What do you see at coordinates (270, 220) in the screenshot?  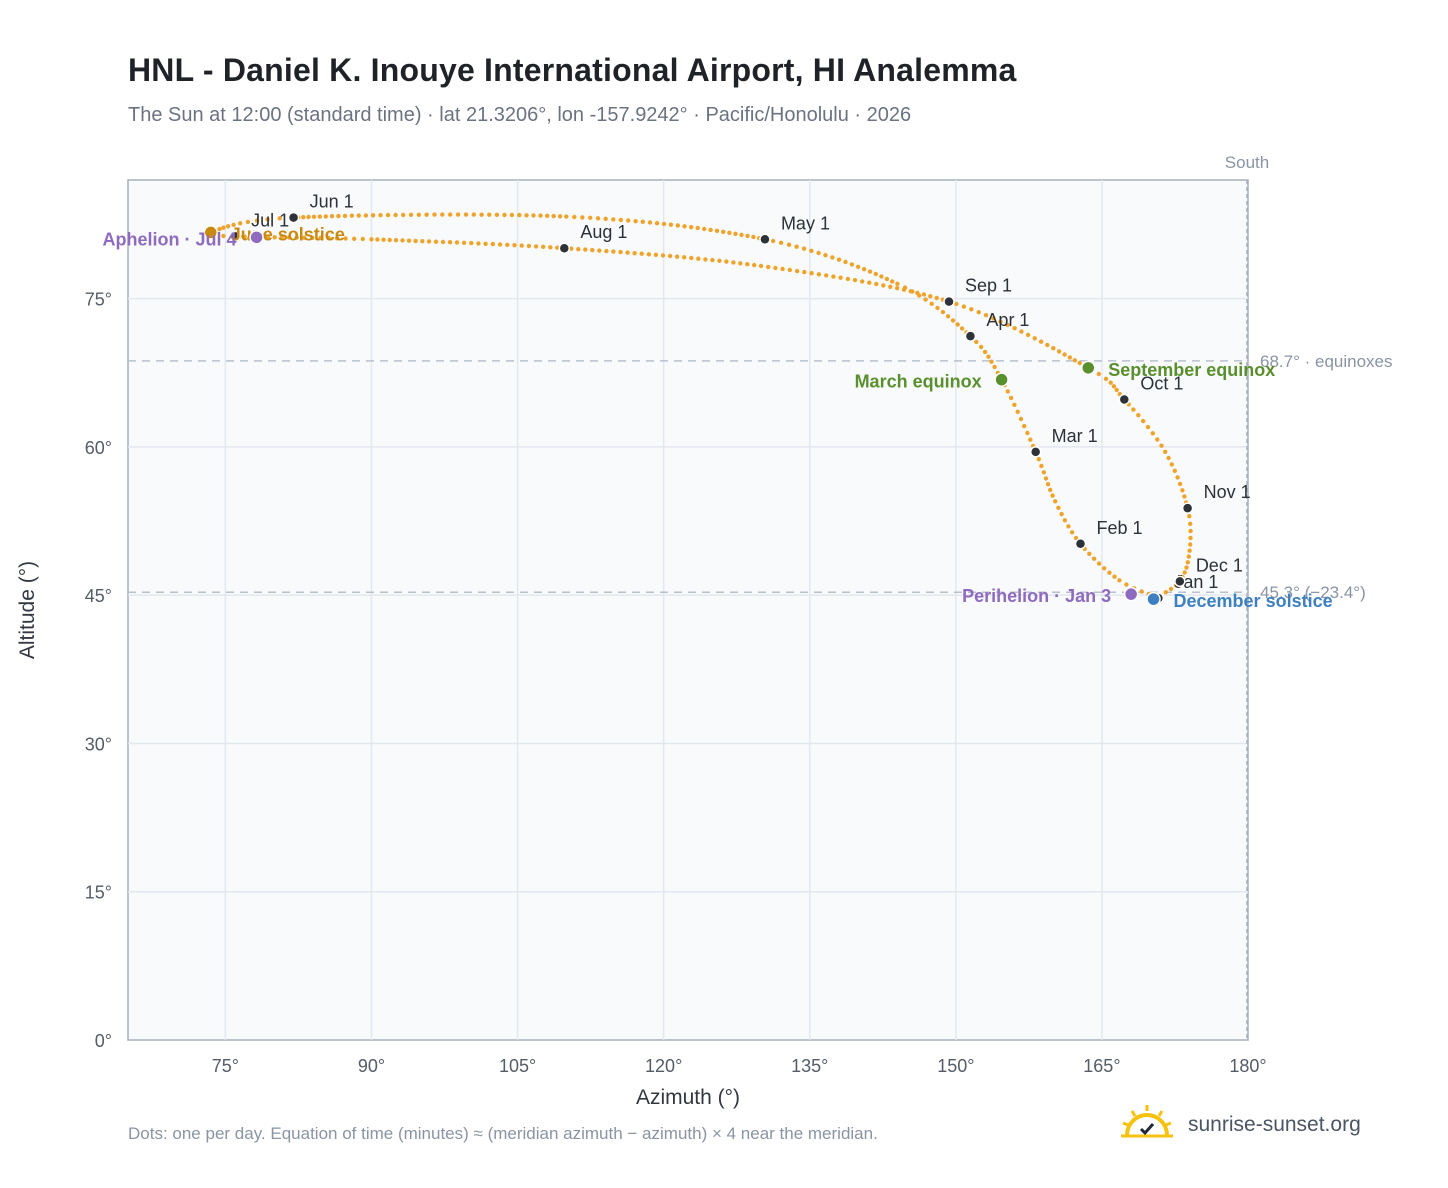 I see `month-marker-label: Jul 1` at bounding box center [270, 220].